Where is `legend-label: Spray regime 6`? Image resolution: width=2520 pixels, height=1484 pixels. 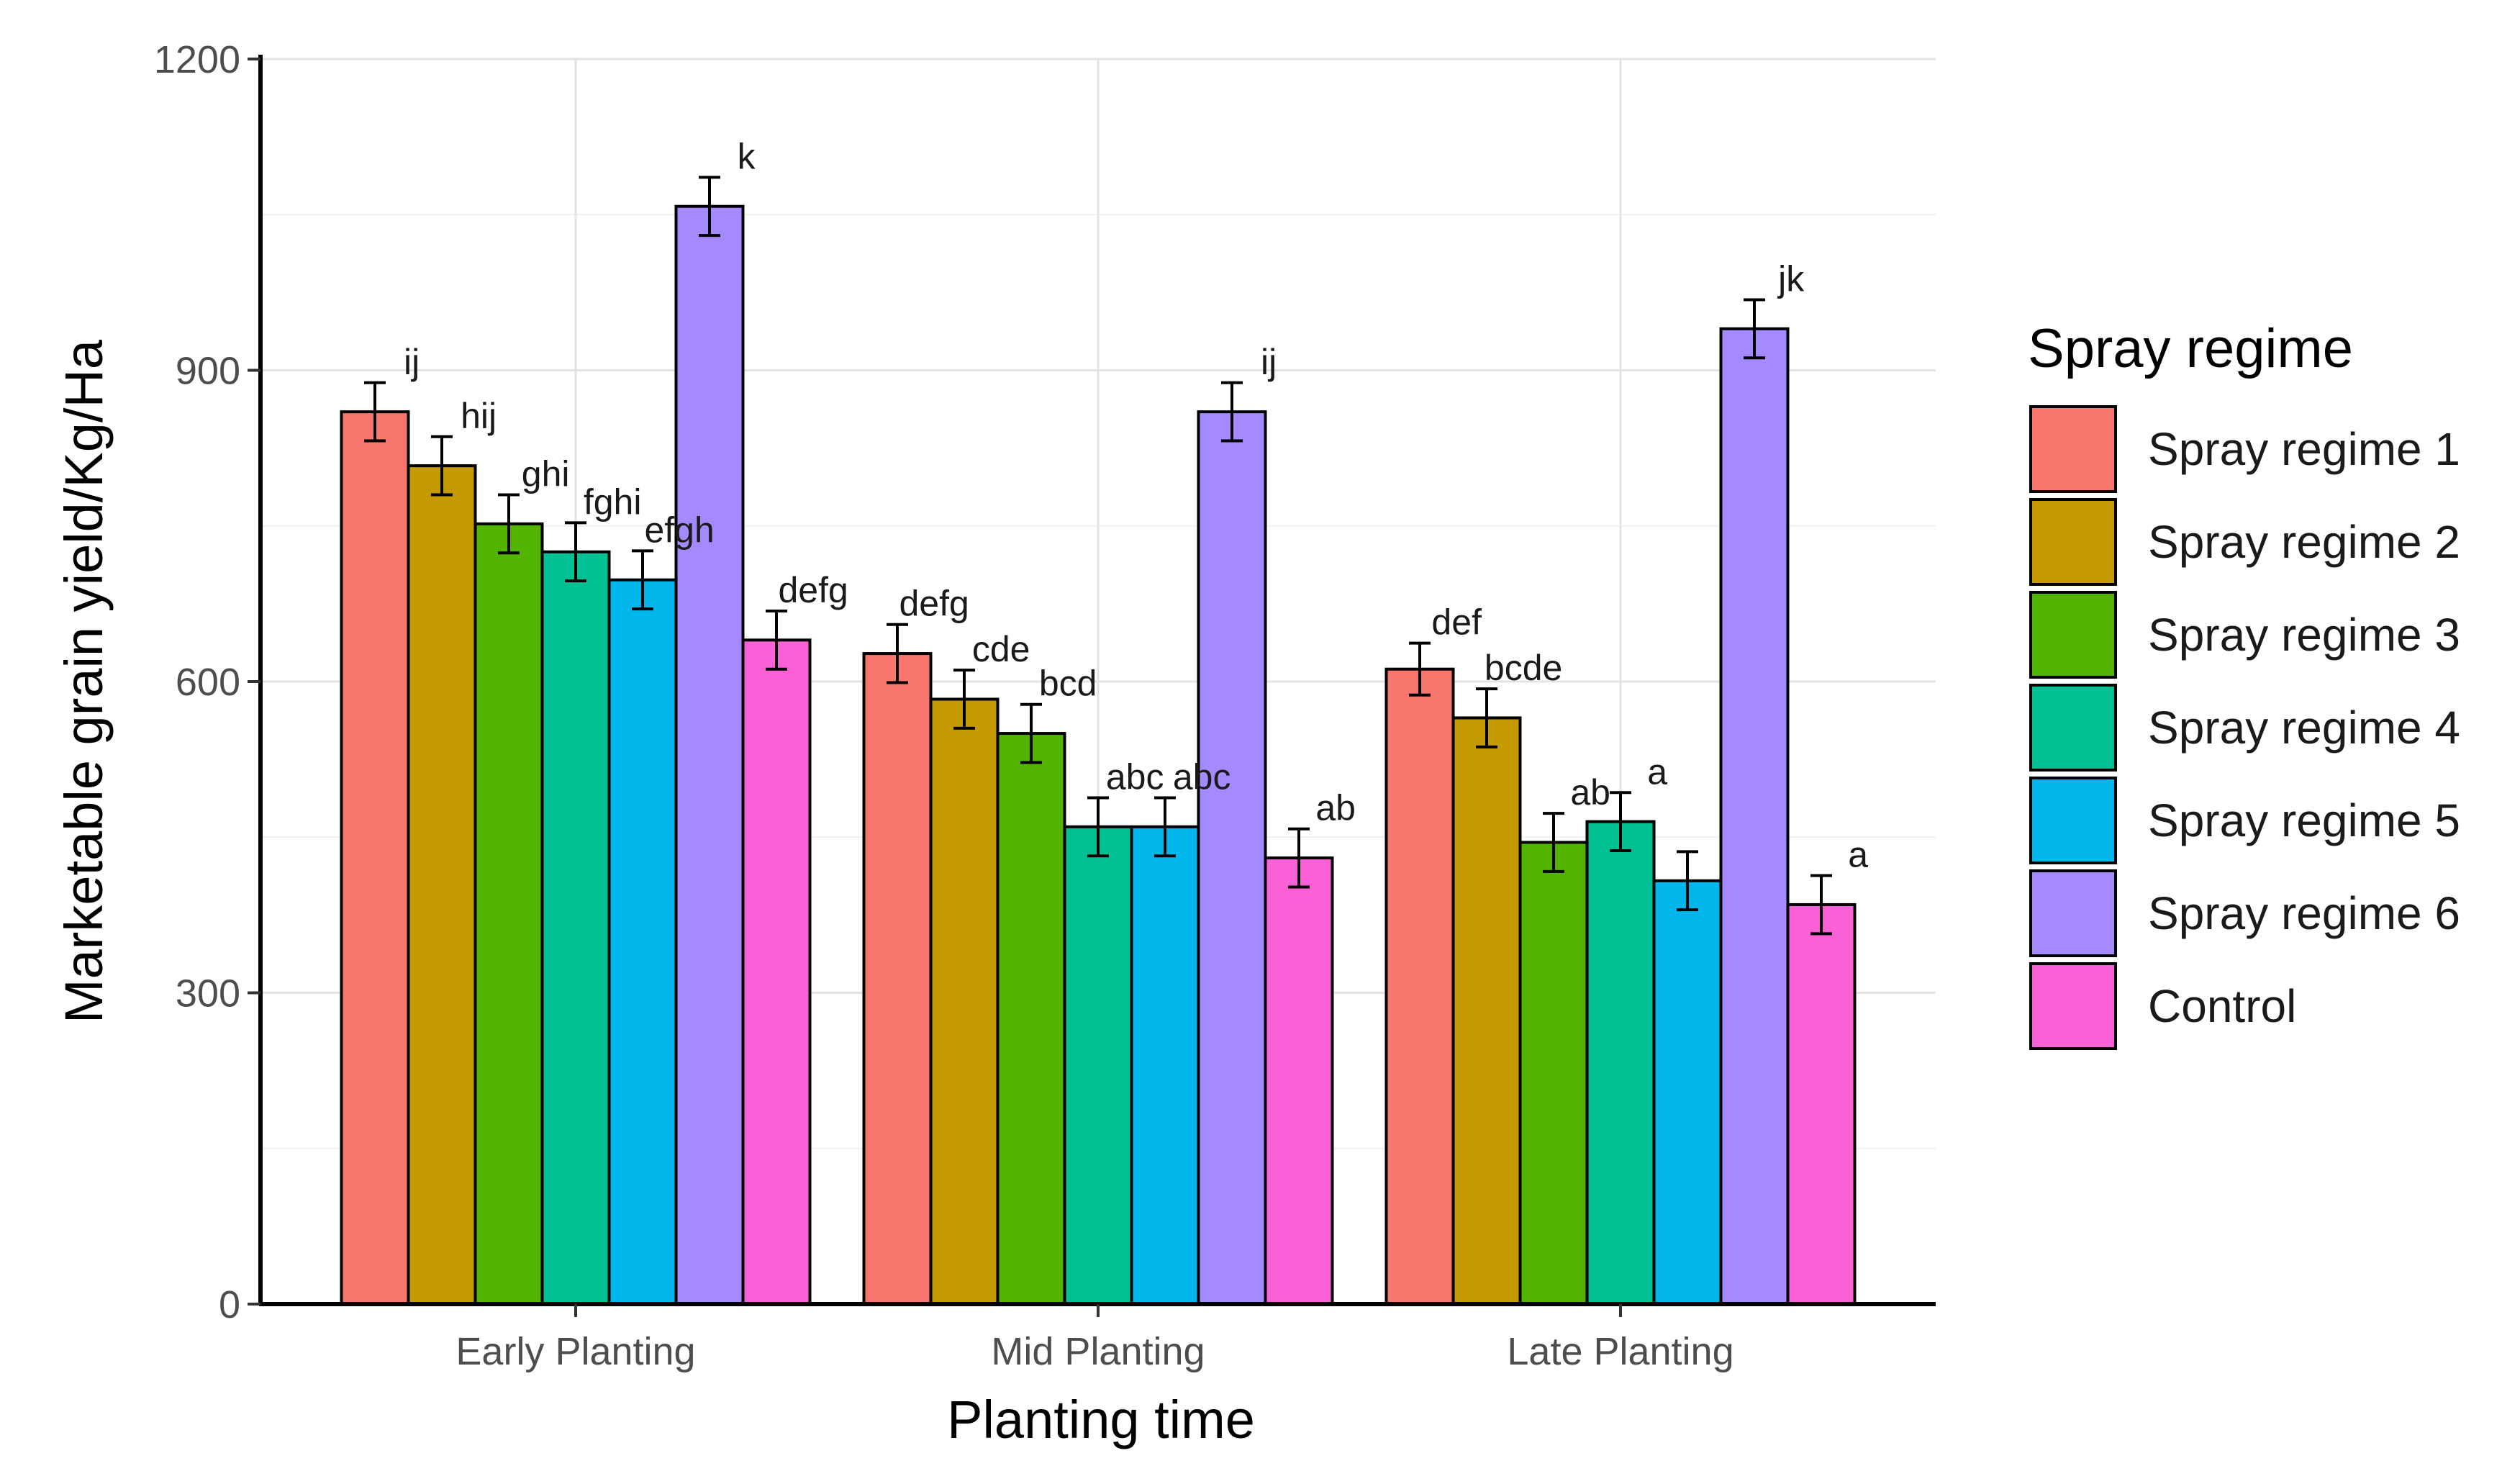
legend-label: Spray regime 6 is located at coordinates (2304, 913).